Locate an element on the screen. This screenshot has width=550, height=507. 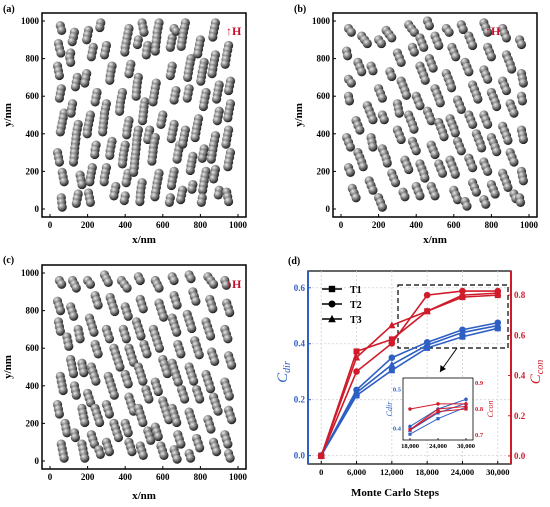
panel-d-series is located at coordinates (409, 373).